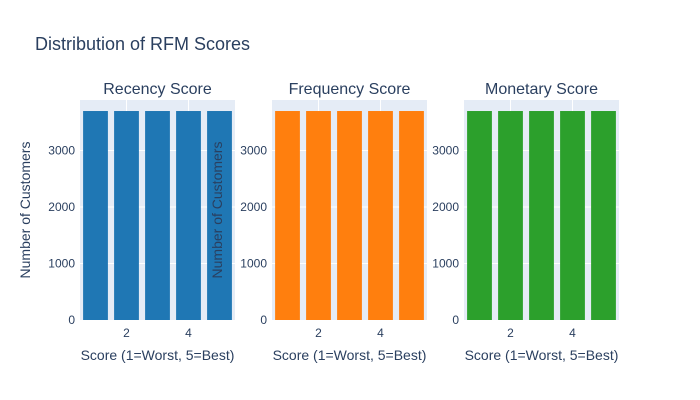 The image size is (700, 400). I want to click on subplot-title: Recency Score, so click(157, 89).